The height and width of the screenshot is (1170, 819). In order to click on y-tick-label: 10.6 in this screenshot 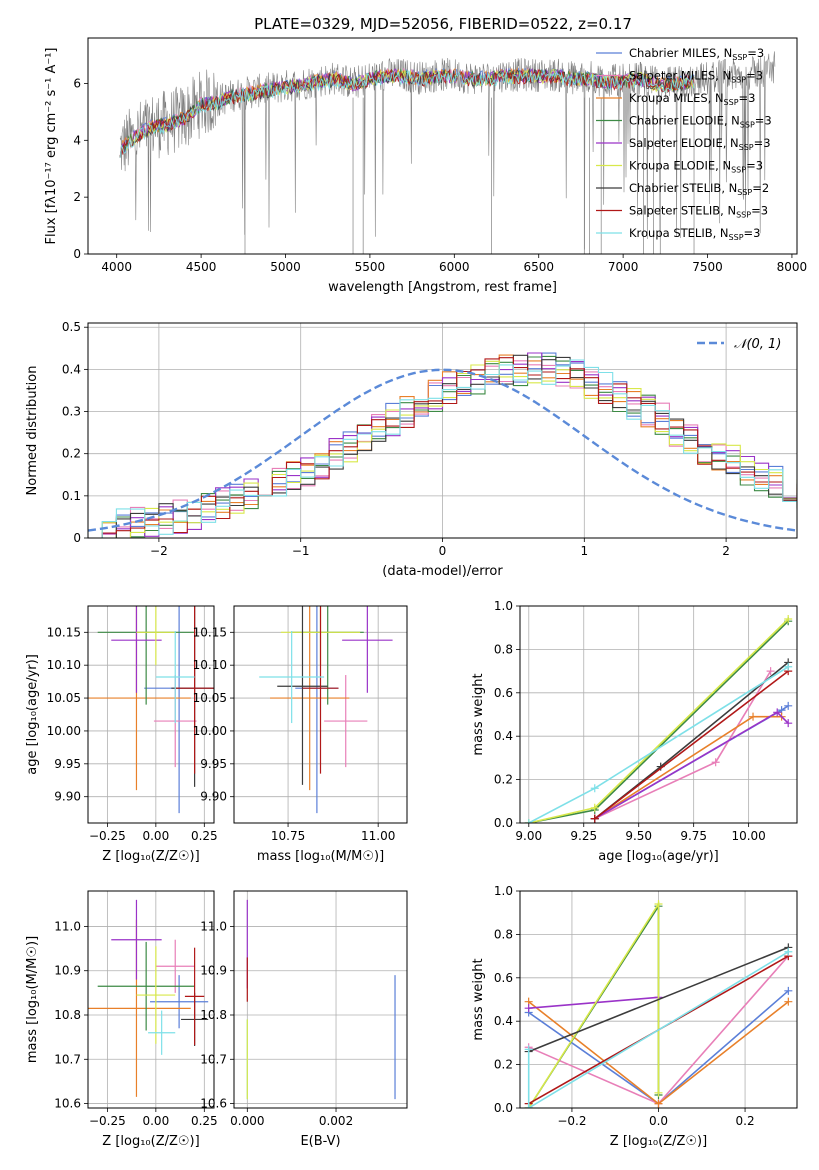, I will do `click(67, 1104)`.